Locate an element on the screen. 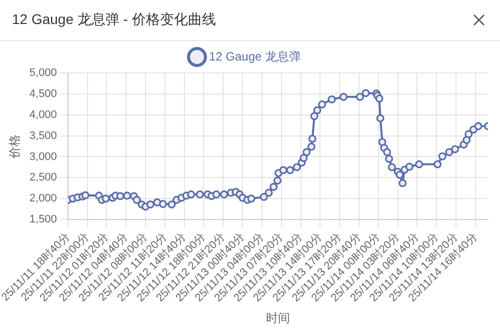  y-tick-label: 5,000 is located at coordinates (43, 73).